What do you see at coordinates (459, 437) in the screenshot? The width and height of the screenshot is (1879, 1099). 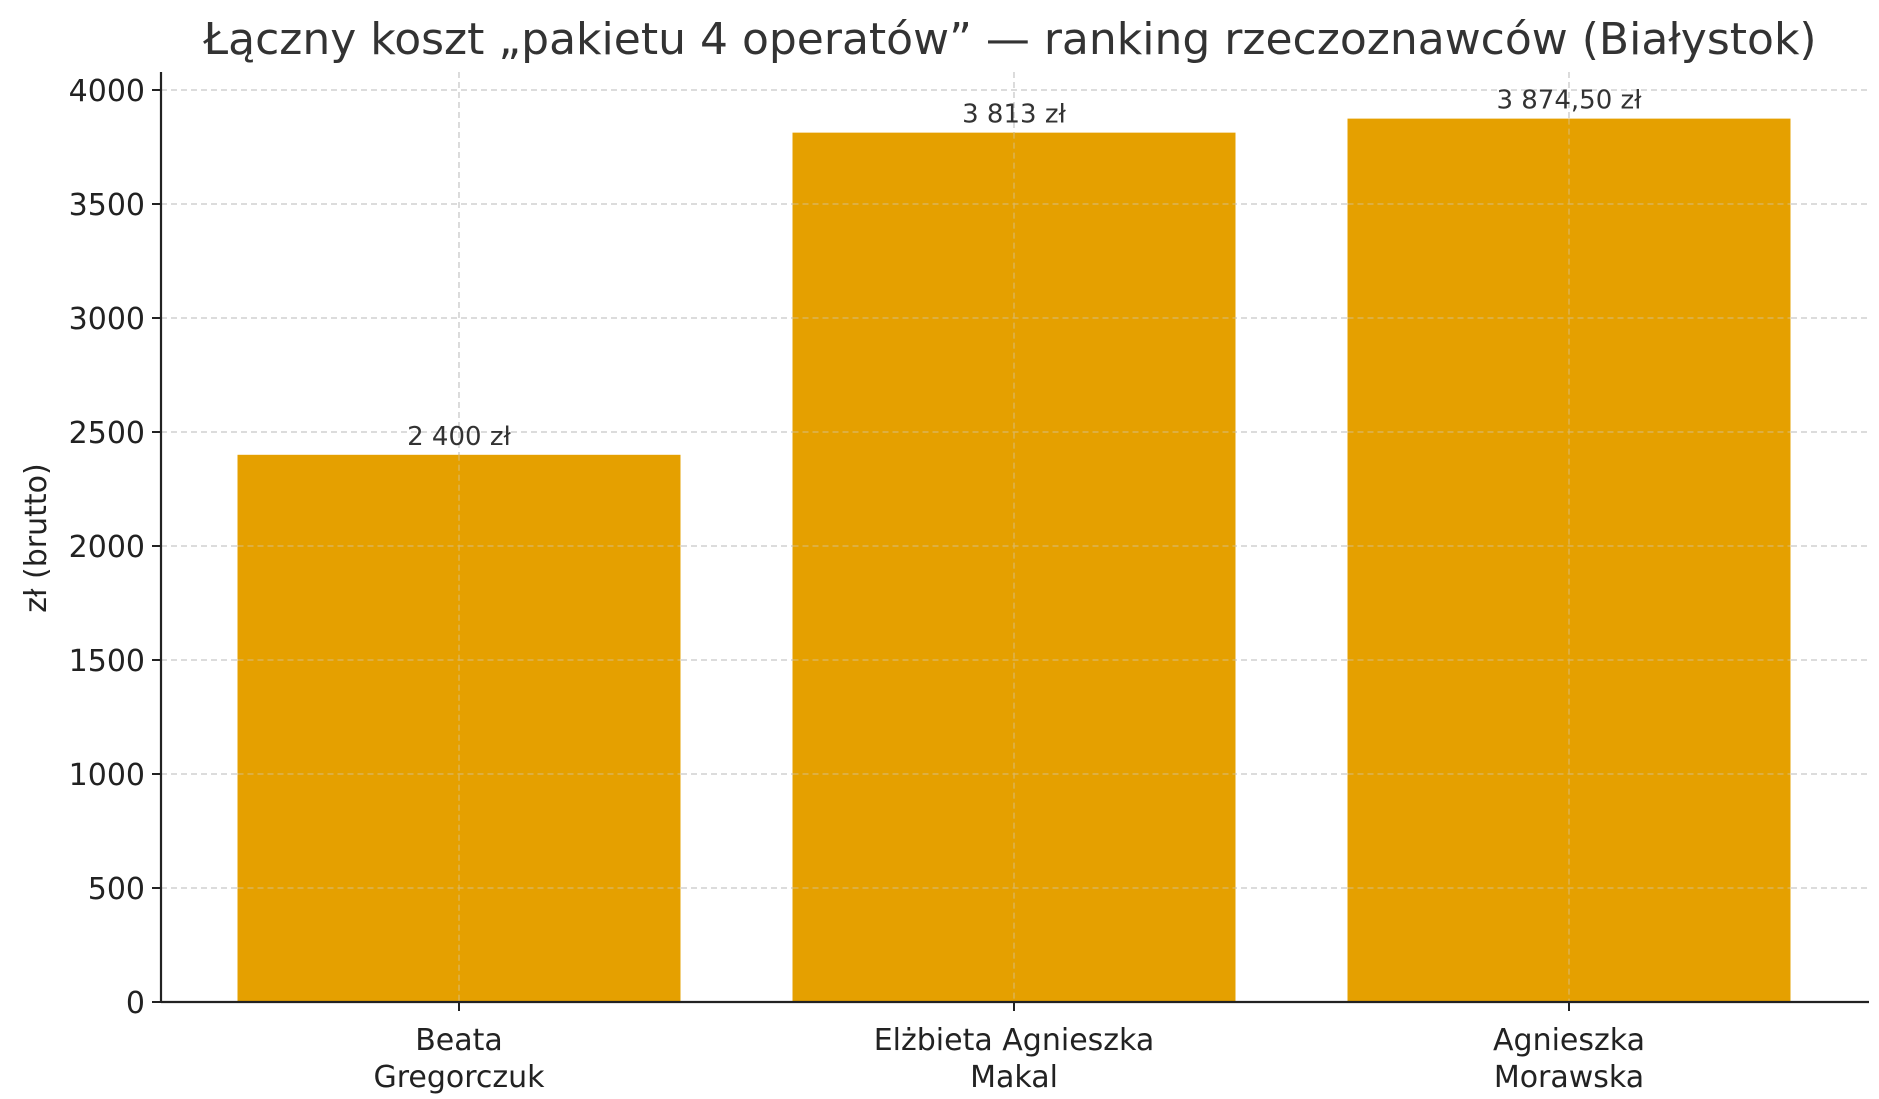 I see `bar-value-label: 2 400 zł` at bounding box center [459, 437].